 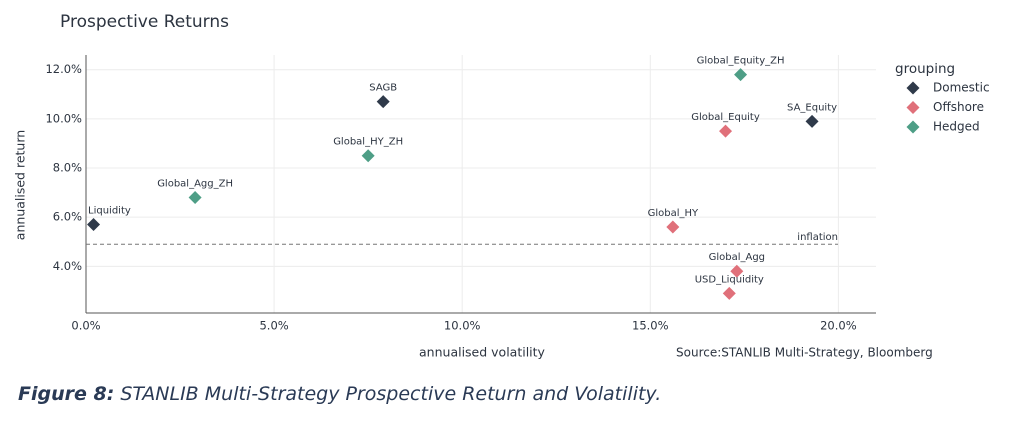 I want to click on y-tick-label: 8.0%, so click(x=67, y=168).